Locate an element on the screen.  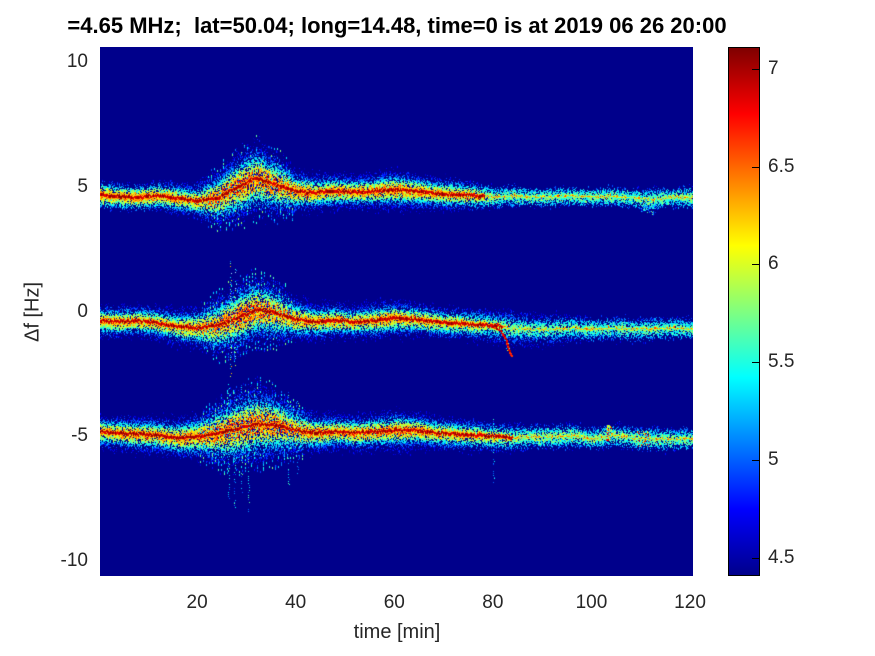
x-tick-label: 60 is located at coordinates (394, 602).